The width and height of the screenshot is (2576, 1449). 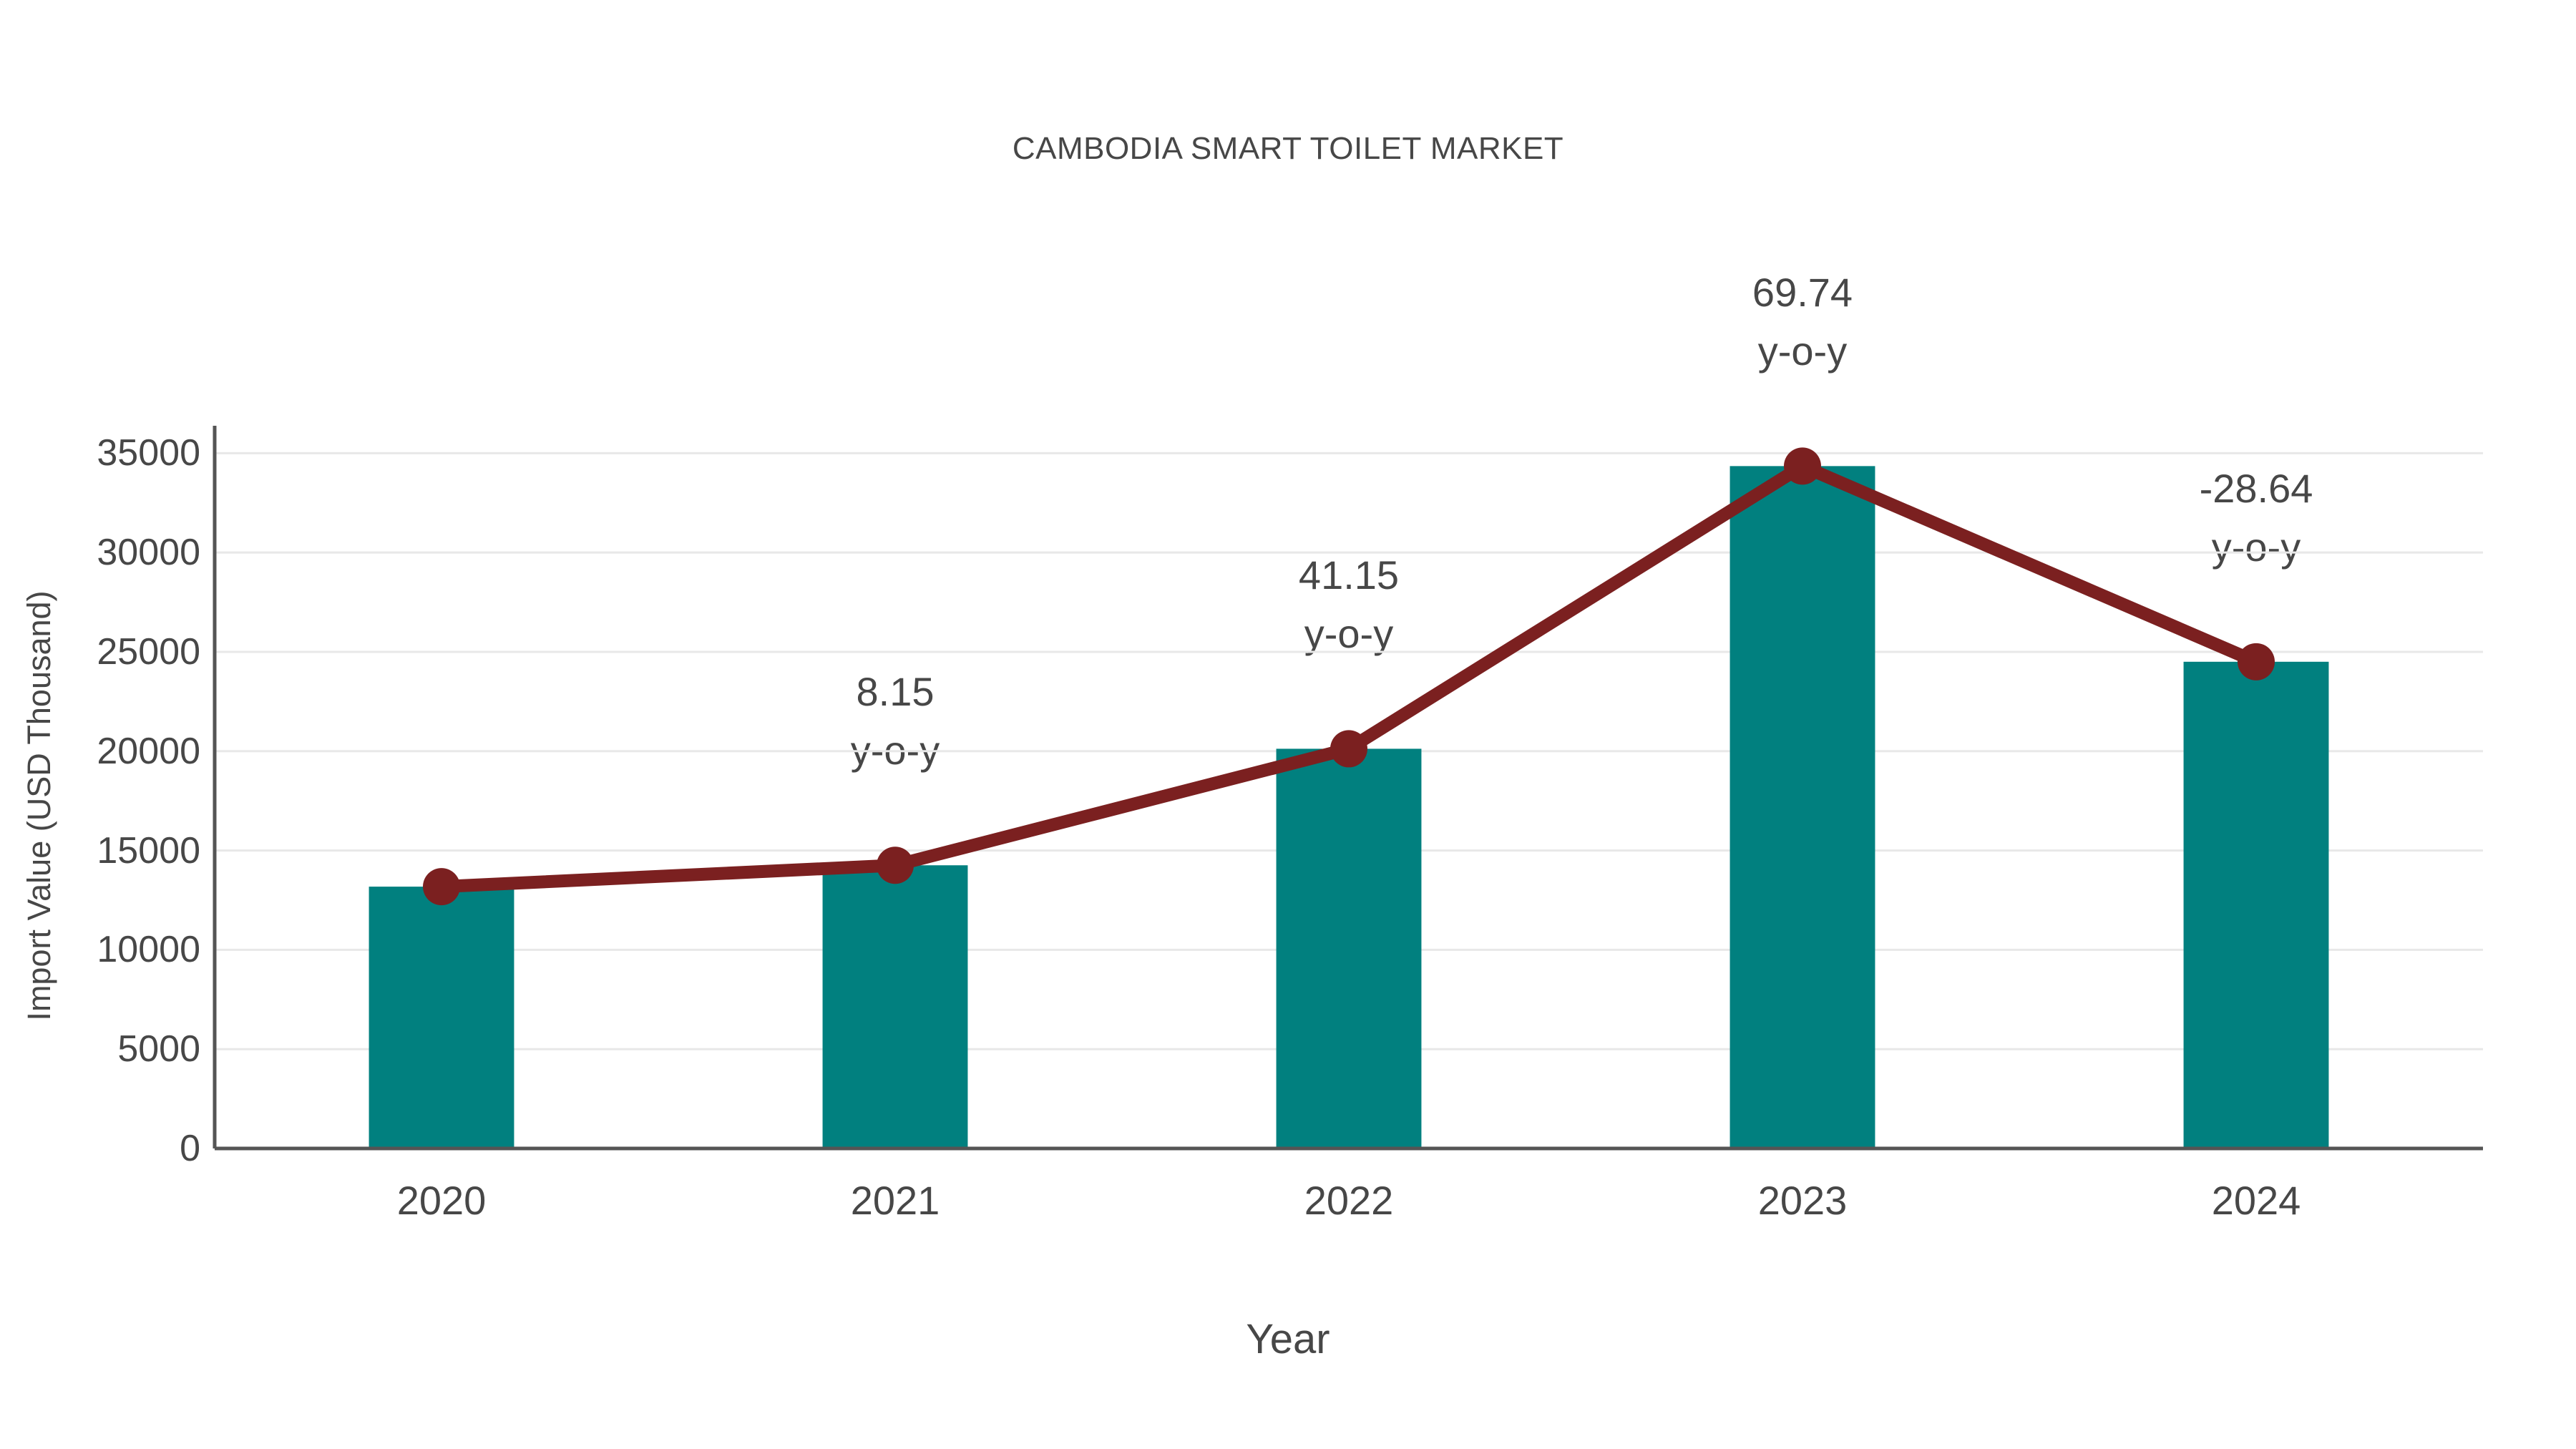 What do you see at coordinates (148, 850) in the screenshot?
I see `y-tick-label: 15000` at bounding box center [148, 850].